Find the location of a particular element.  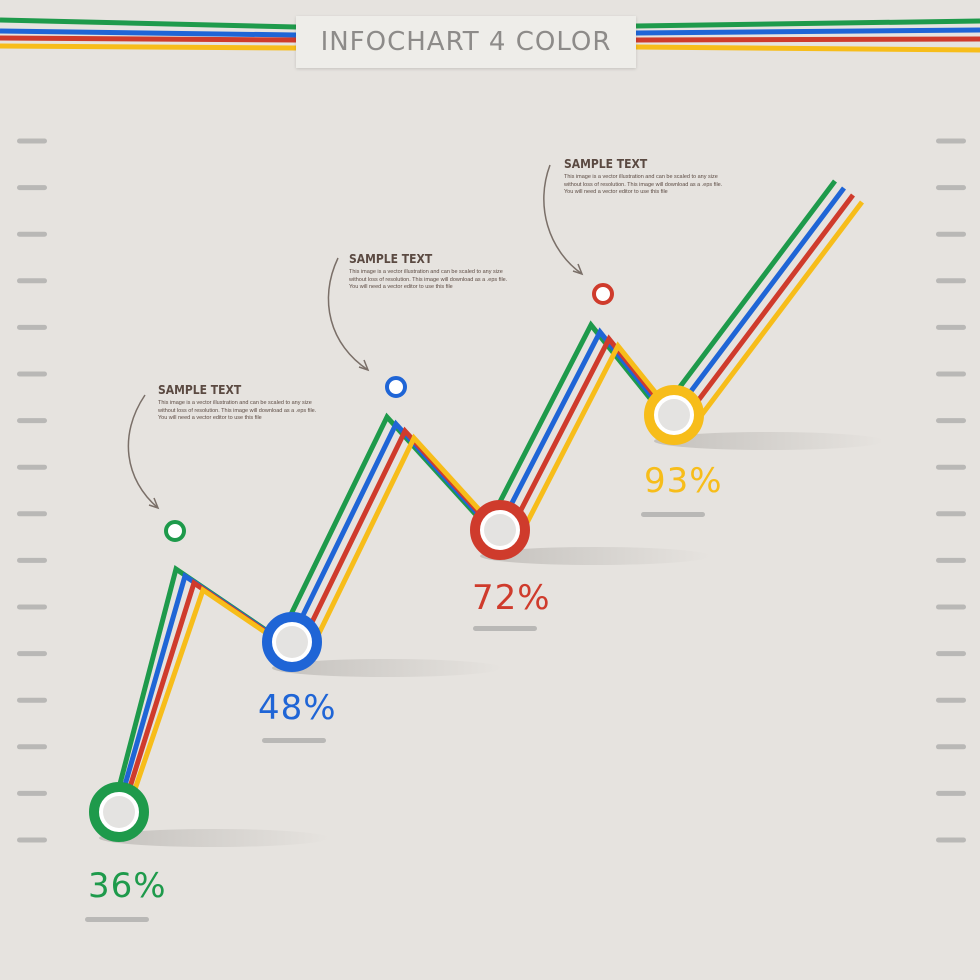

peak-marker-blue is located at coordinates (396, 387).